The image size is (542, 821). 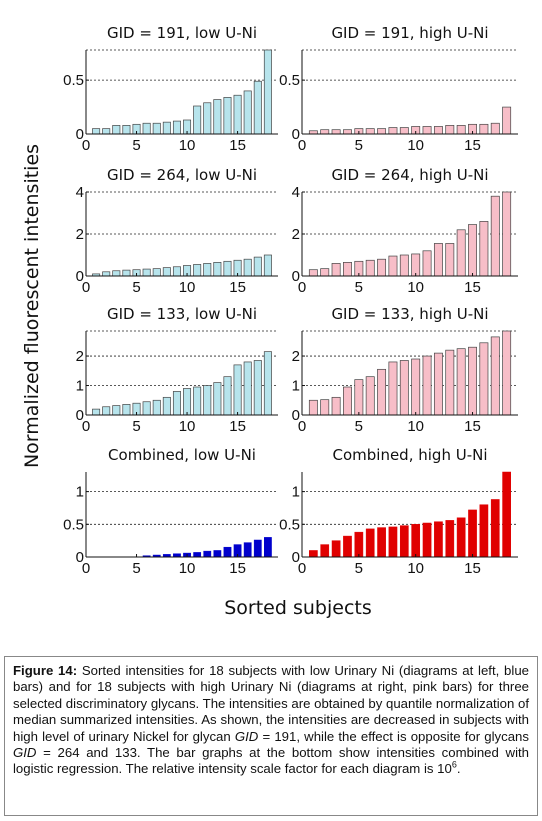 What do you see at coordinates (182, 33) in the screenshot?
I see `panel-title: GID = 191, low U-Ni` at bounding box center [182, 33].